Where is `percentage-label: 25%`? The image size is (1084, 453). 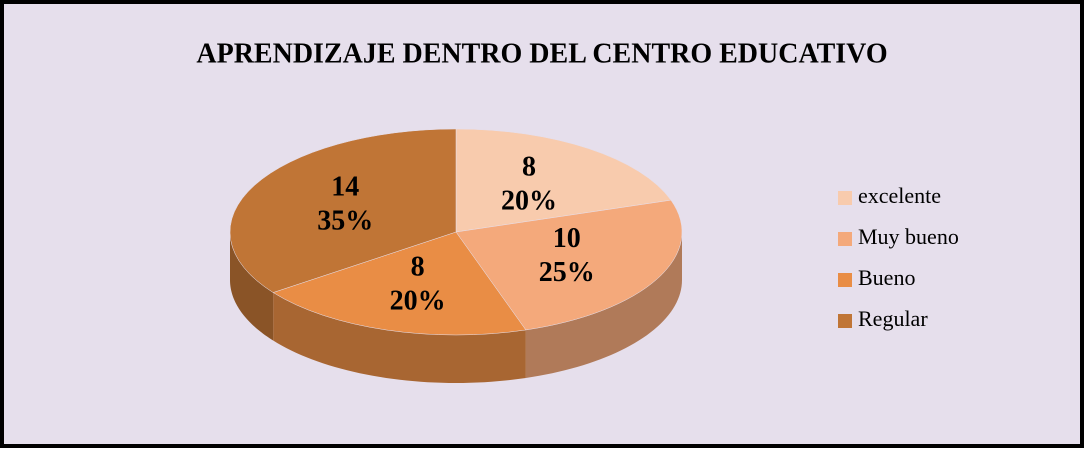 percentage-label: 25% is located at coordinates (567, 272).